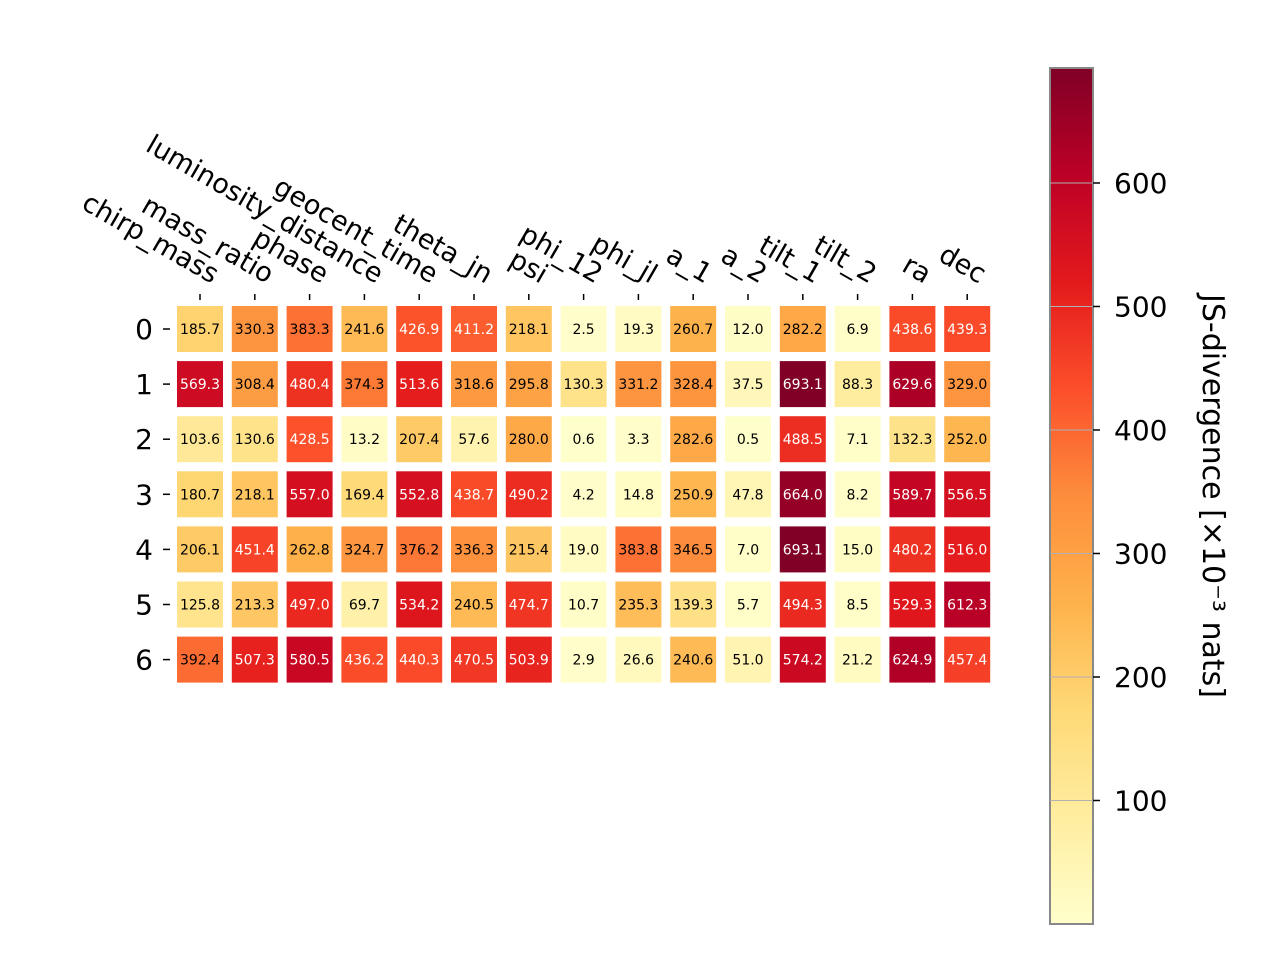 This screenshot has width=1280, height=960. Describe the element at coordinates (364, 440) in the screenshot. I see `cell-value-label: 13.2` at that location.